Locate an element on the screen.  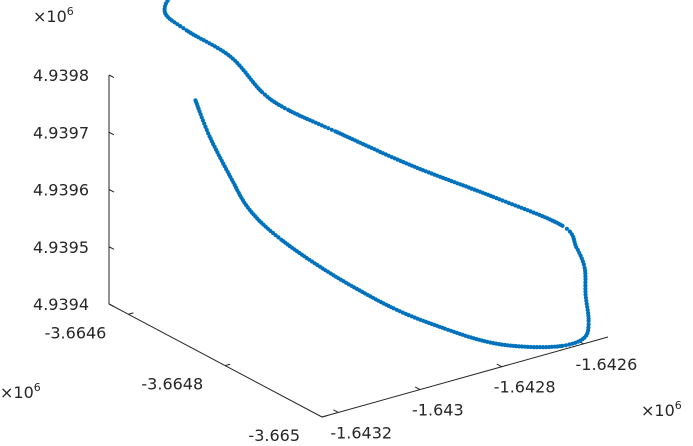
z-tick-label: 4.9395 is located at coordinates (61, 247).